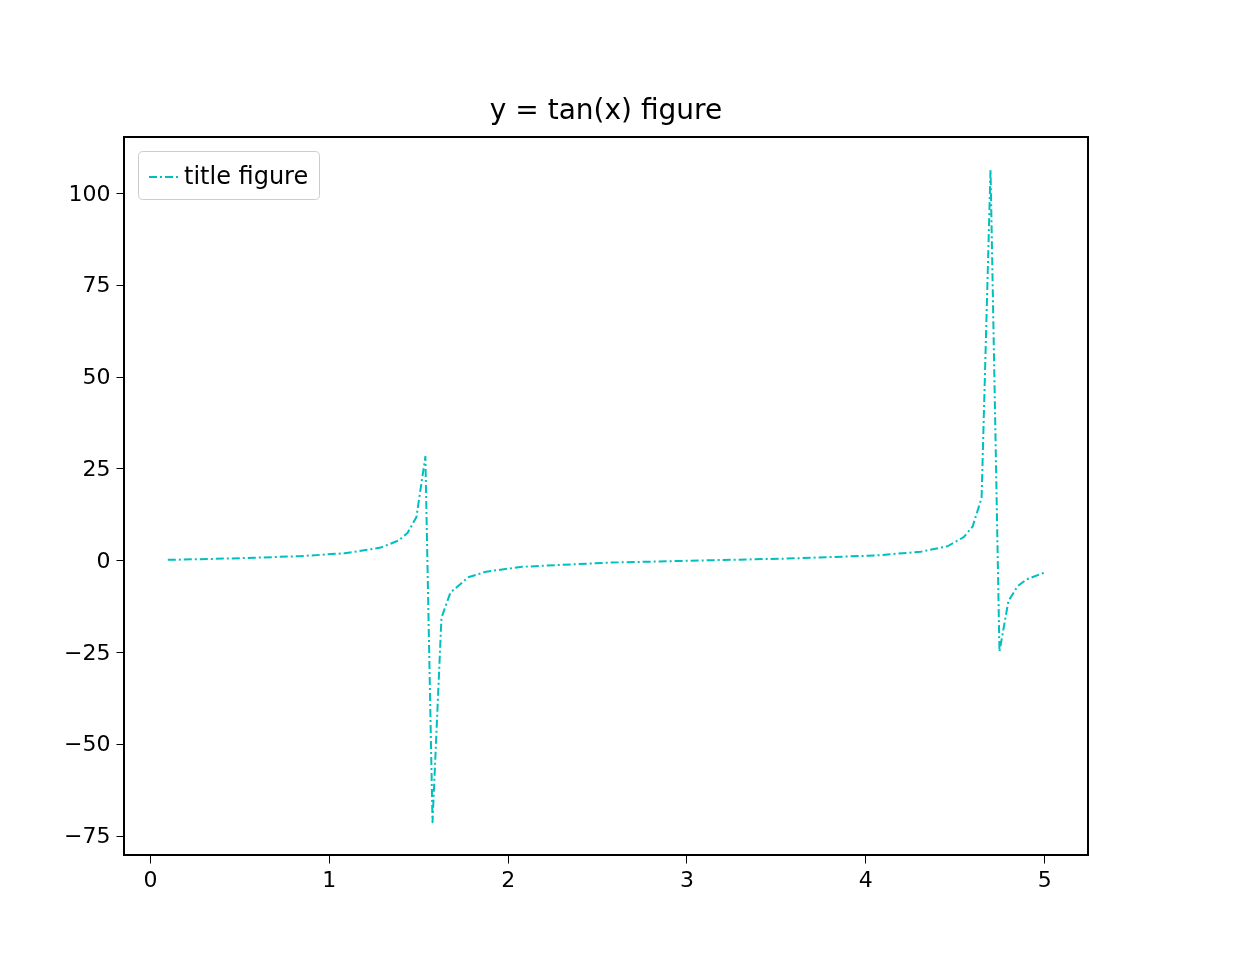 This screenshot has width=1240, height=980. I want to click on x-tick-label: 0, so click(150, 879).